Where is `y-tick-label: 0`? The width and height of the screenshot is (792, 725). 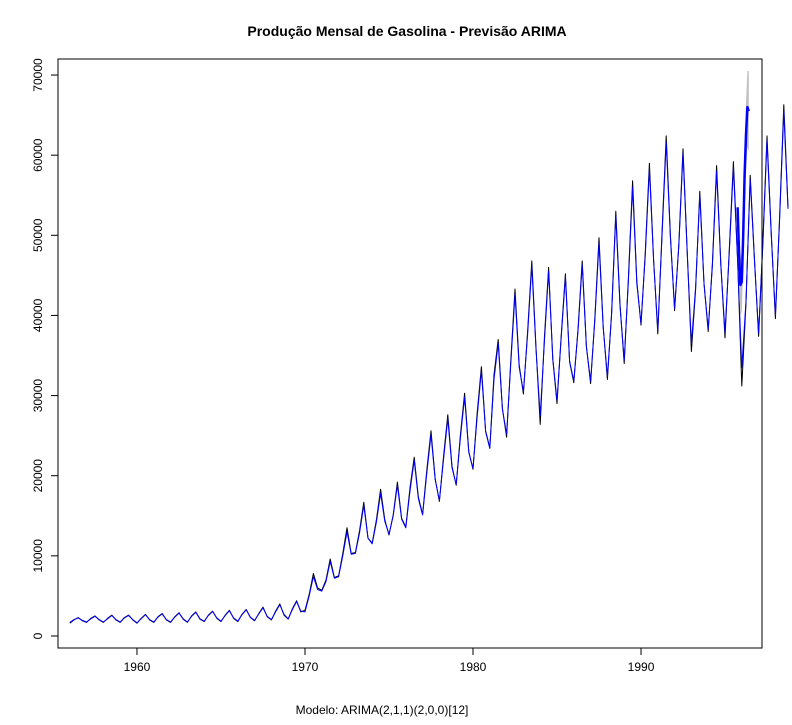
y-tick-label: 0 is located at coordinates (38, 635).